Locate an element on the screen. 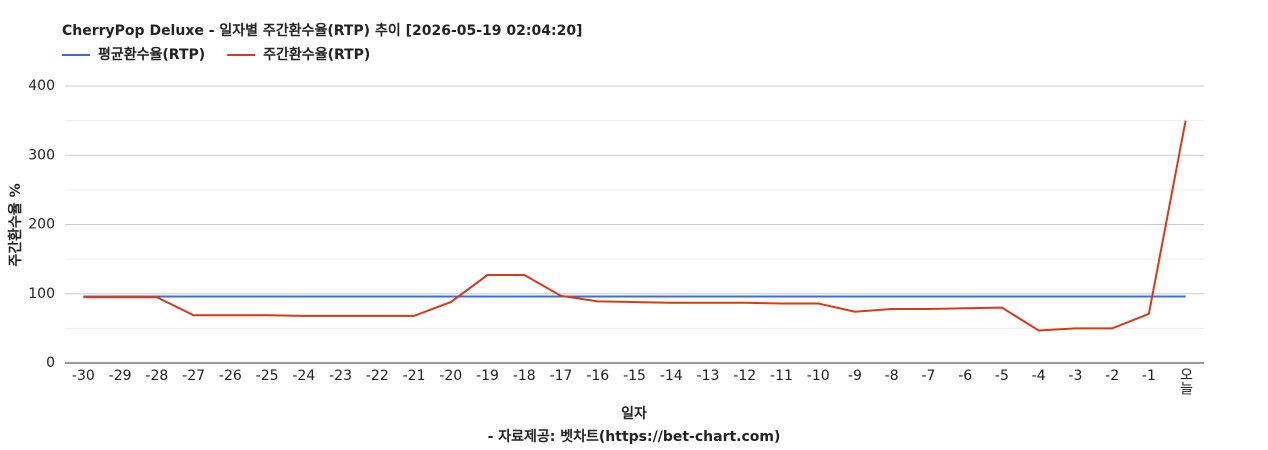 Image resolution: width=1268 pixels, height=450 pixels. y-tick-label: 200 is located at coordinates (41, 225).